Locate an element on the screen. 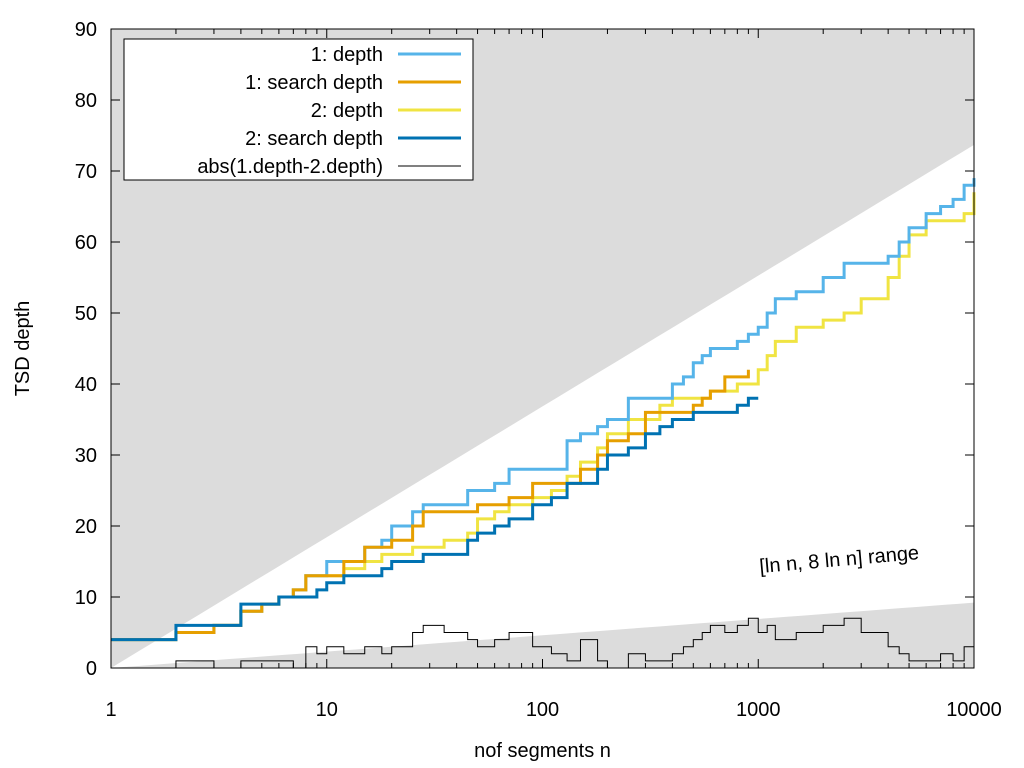 This screenshot has height=768, width=1024. legend-label: 1: search depth is located at coordinates (314, 83).